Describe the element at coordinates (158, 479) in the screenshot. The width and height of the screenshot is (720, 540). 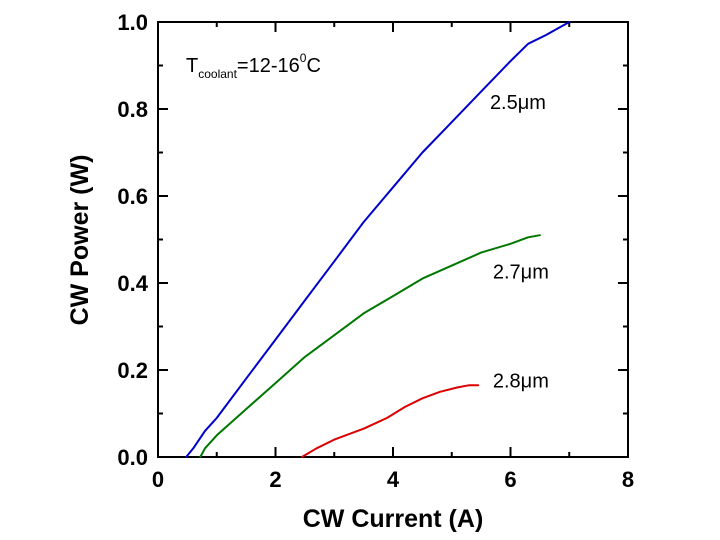
I see `x-tick-label: 0` at that location.